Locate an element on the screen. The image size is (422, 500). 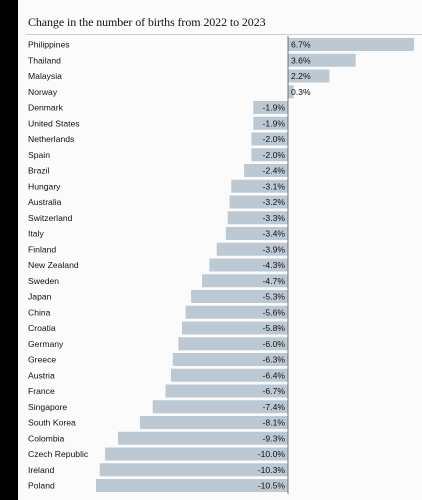
title-divider is located at coordinates (224, 34).